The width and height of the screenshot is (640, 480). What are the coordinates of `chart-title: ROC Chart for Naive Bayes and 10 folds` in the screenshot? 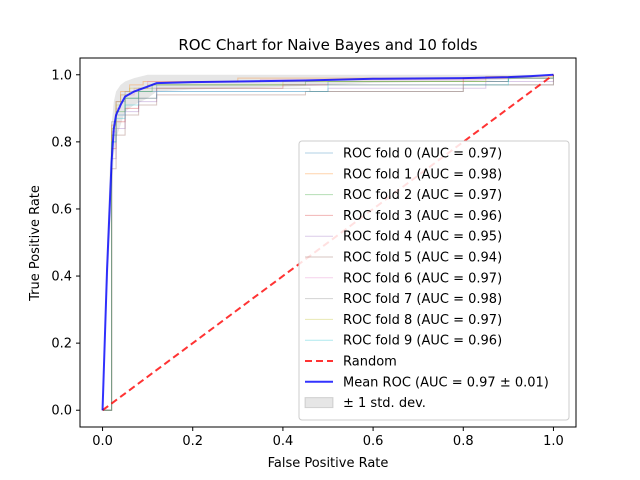 It's located at (327, 45).